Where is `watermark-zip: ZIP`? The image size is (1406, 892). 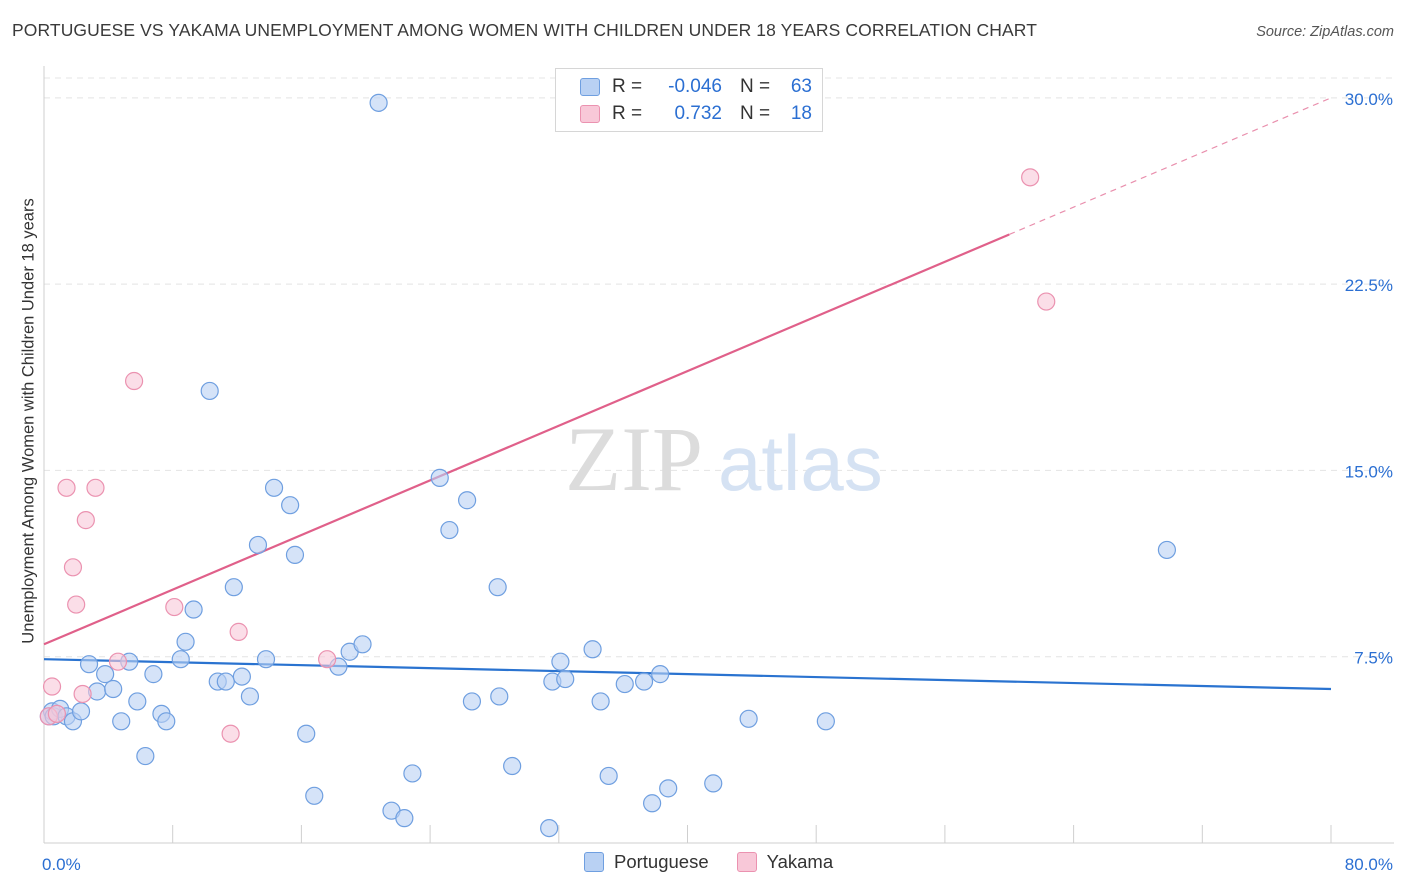 watermark-zip: ZIP is located at coordinates (634, 459).